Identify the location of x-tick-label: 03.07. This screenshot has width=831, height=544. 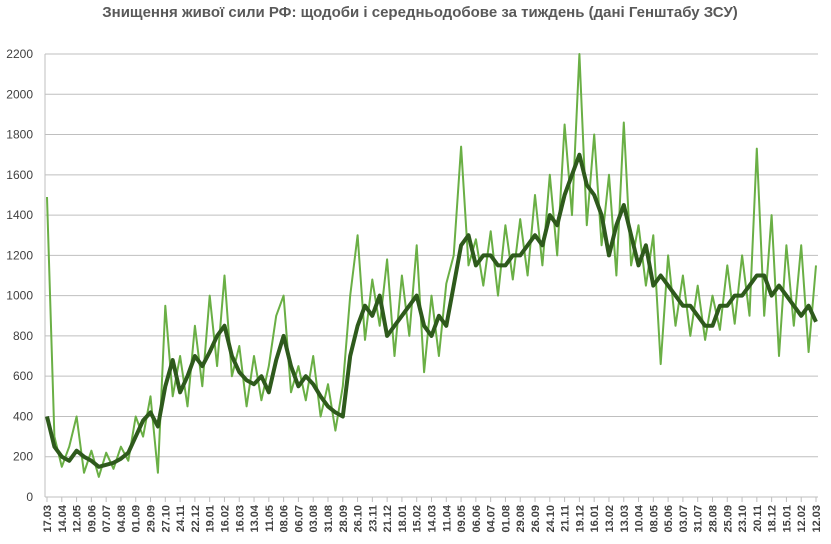
(684, 519).